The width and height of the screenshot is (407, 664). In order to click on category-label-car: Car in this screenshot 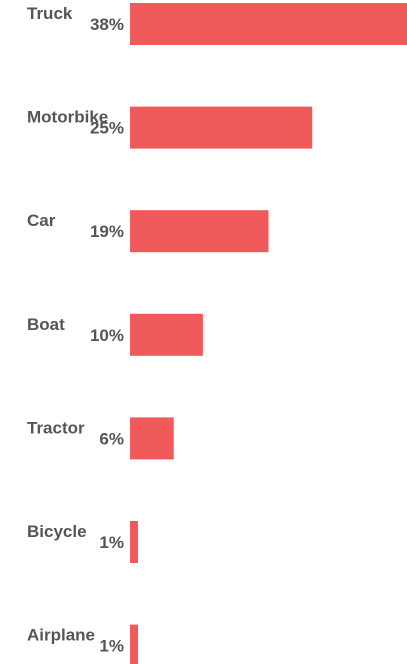, I will do `click(41, 220)`.